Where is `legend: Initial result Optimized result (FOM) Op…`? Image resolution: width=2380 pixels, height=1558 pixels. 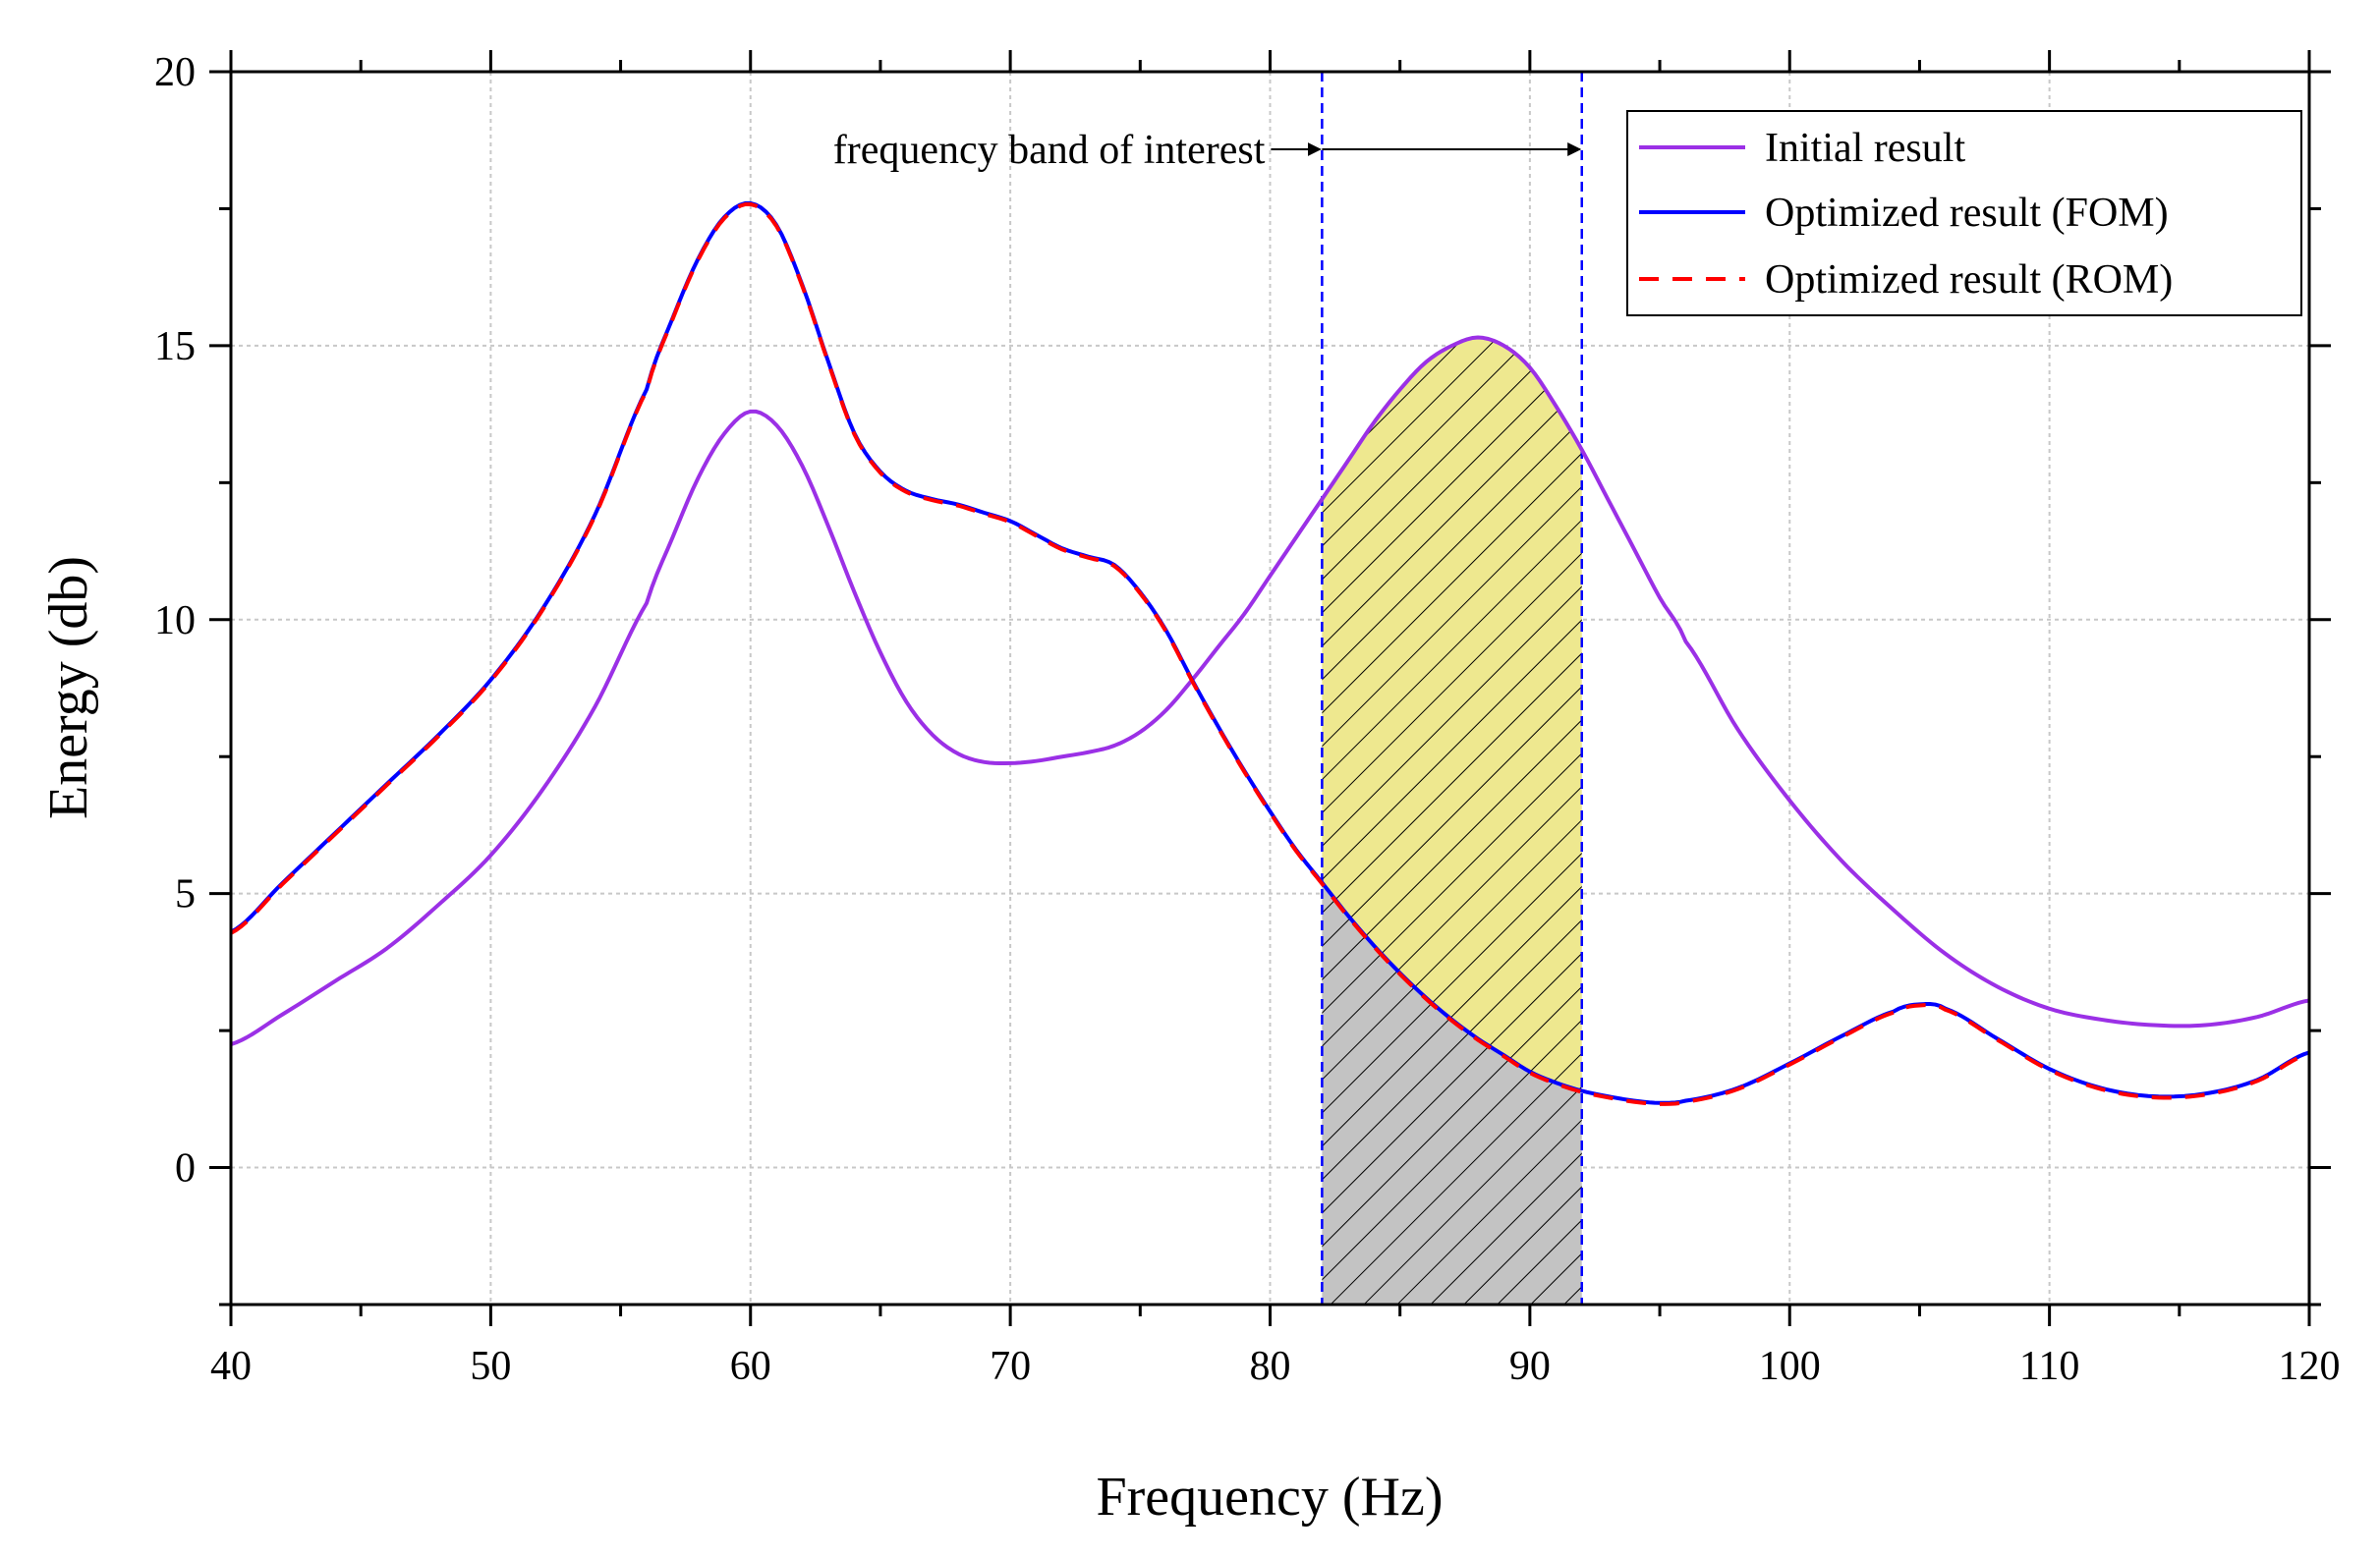
legend: Initial result Optimized result (FOM) Op… is located at coordinates (1964, 213).